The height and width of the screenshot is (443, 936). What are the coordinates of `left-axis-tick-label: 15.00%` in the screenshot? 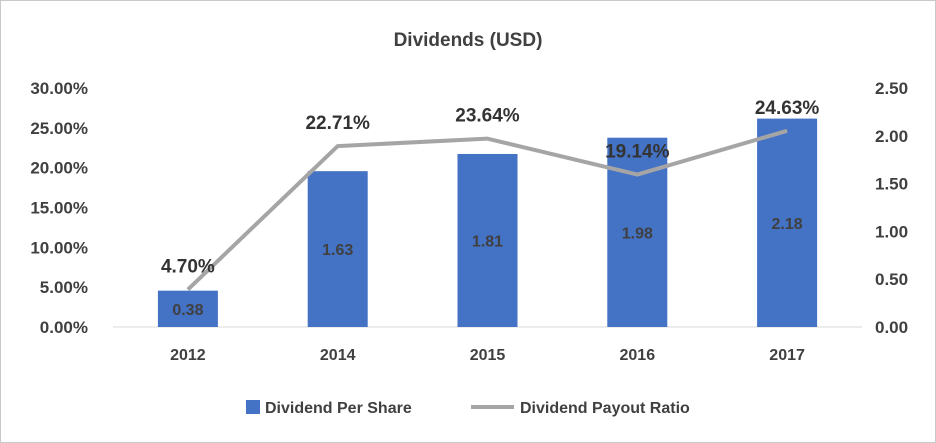 It's located at (59, 208).